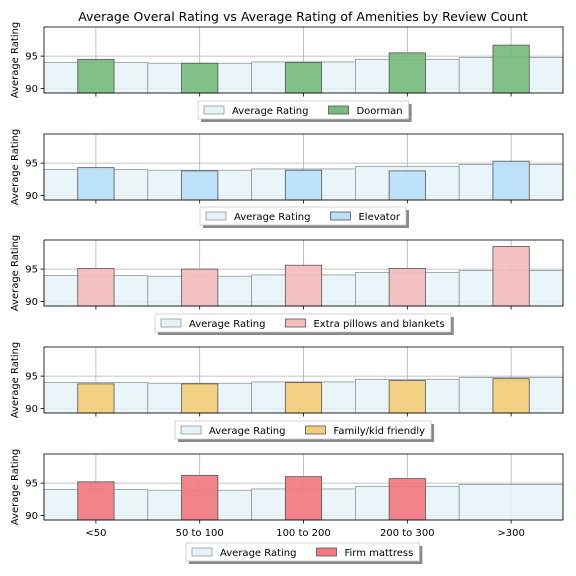 The image size is (576, 576). I want to click on legend: Average Rating Elevator, so click(304, 217).